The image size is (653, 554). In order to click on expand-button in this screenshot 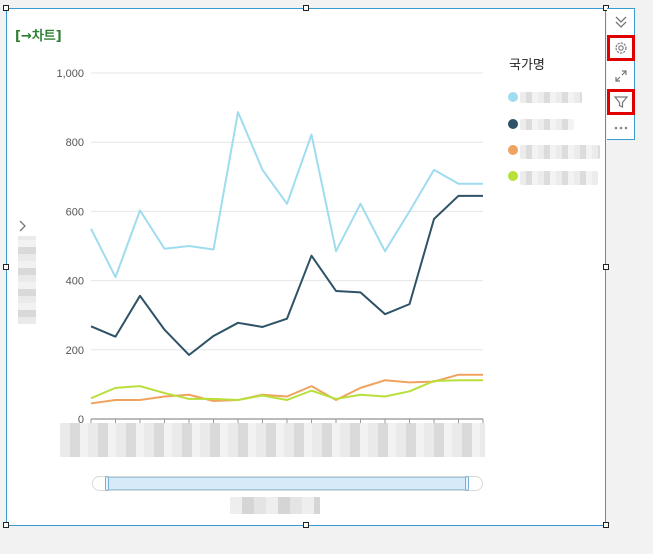, I will do `click(621, 76)`.